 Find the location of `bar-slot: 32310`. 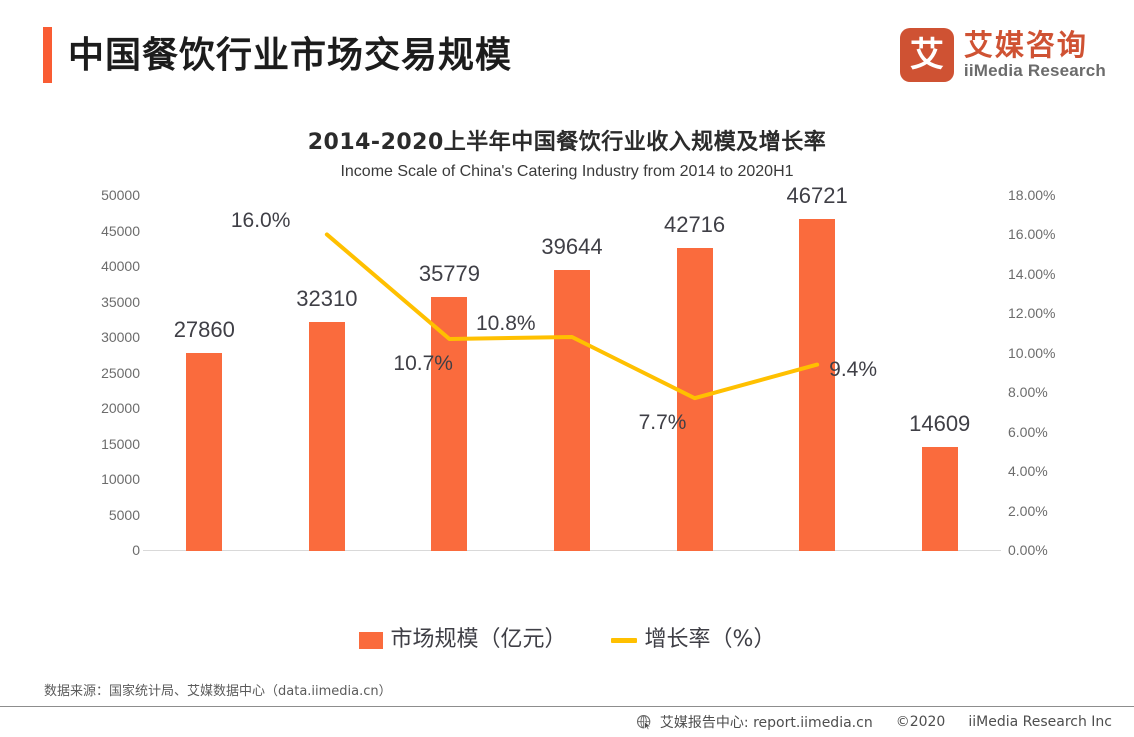

bar-slot: 32310 is located at coordinates (327, 373).